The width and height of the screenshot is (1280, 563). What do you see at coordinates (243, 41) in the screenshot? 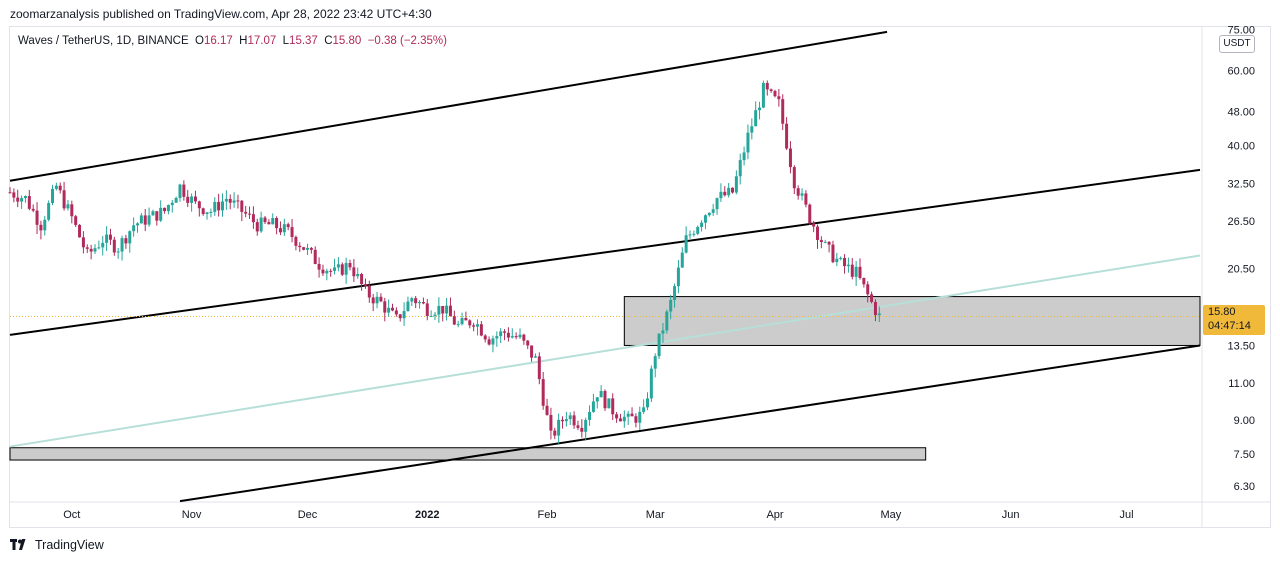
I see `high-label: H` at bounding box center [243, 41].